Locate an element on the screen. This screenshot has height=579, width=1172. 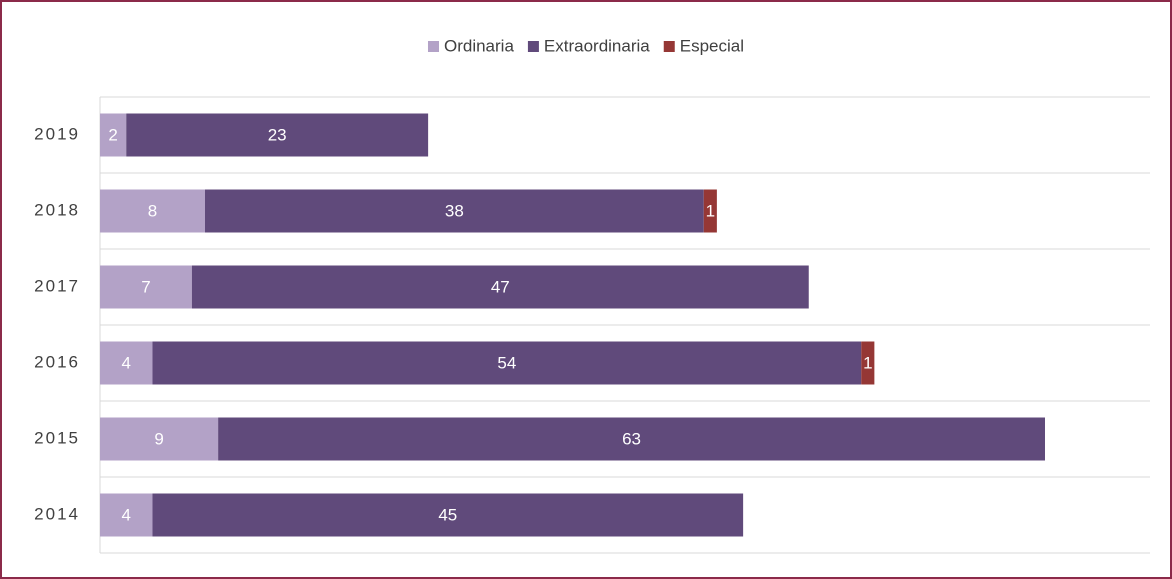
y-tick-label: 2014 is located at coordinates (57, 513).